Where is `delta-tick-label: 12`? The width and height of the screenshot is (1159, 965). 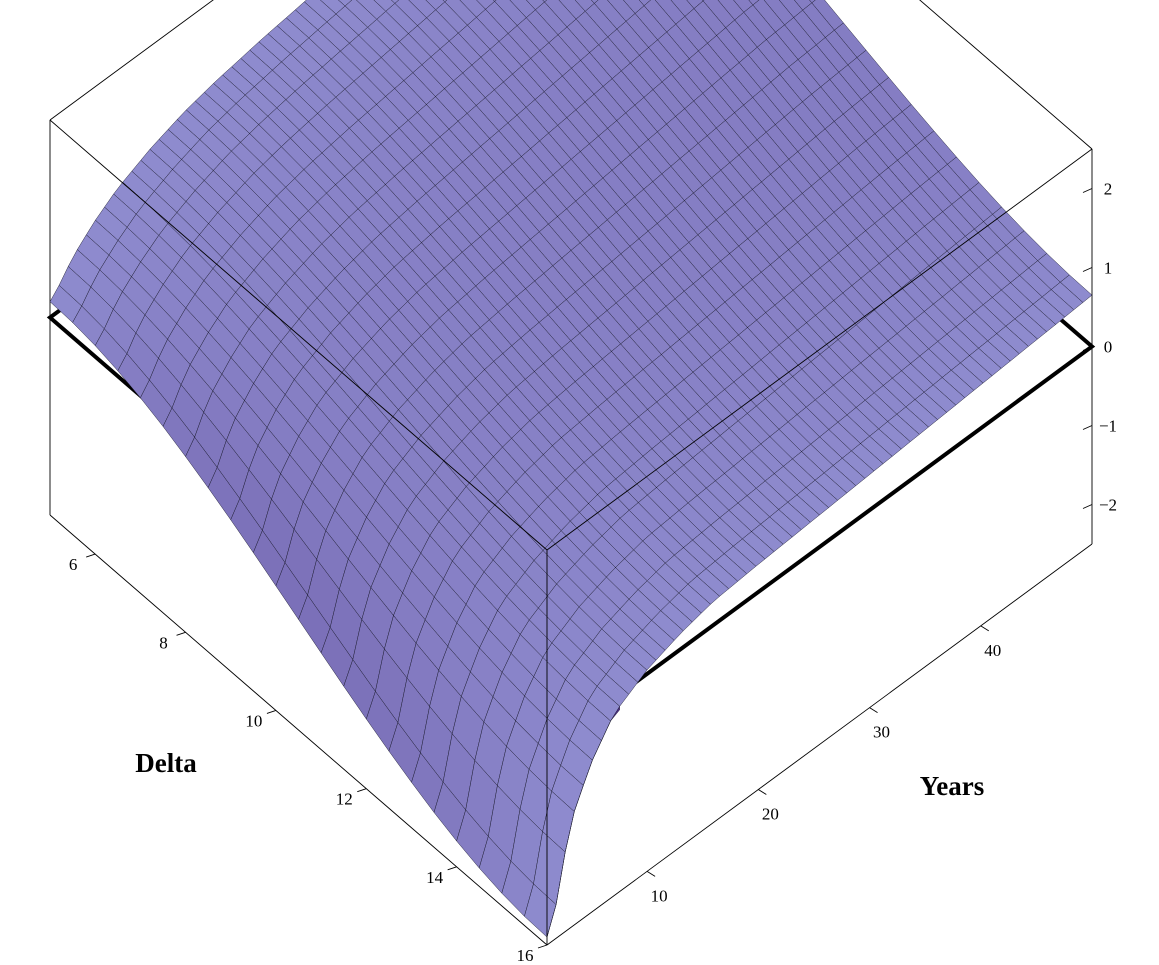 delta-tick-label: 12 is located at coordinates (344, 799).